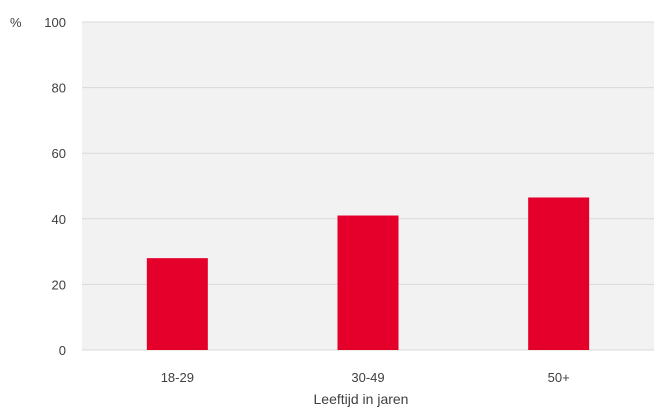 This screenshot has width=654, height=412. Describe the element at coordinates (559, 273) in the screenshot. I see `bar-50+` at that location.